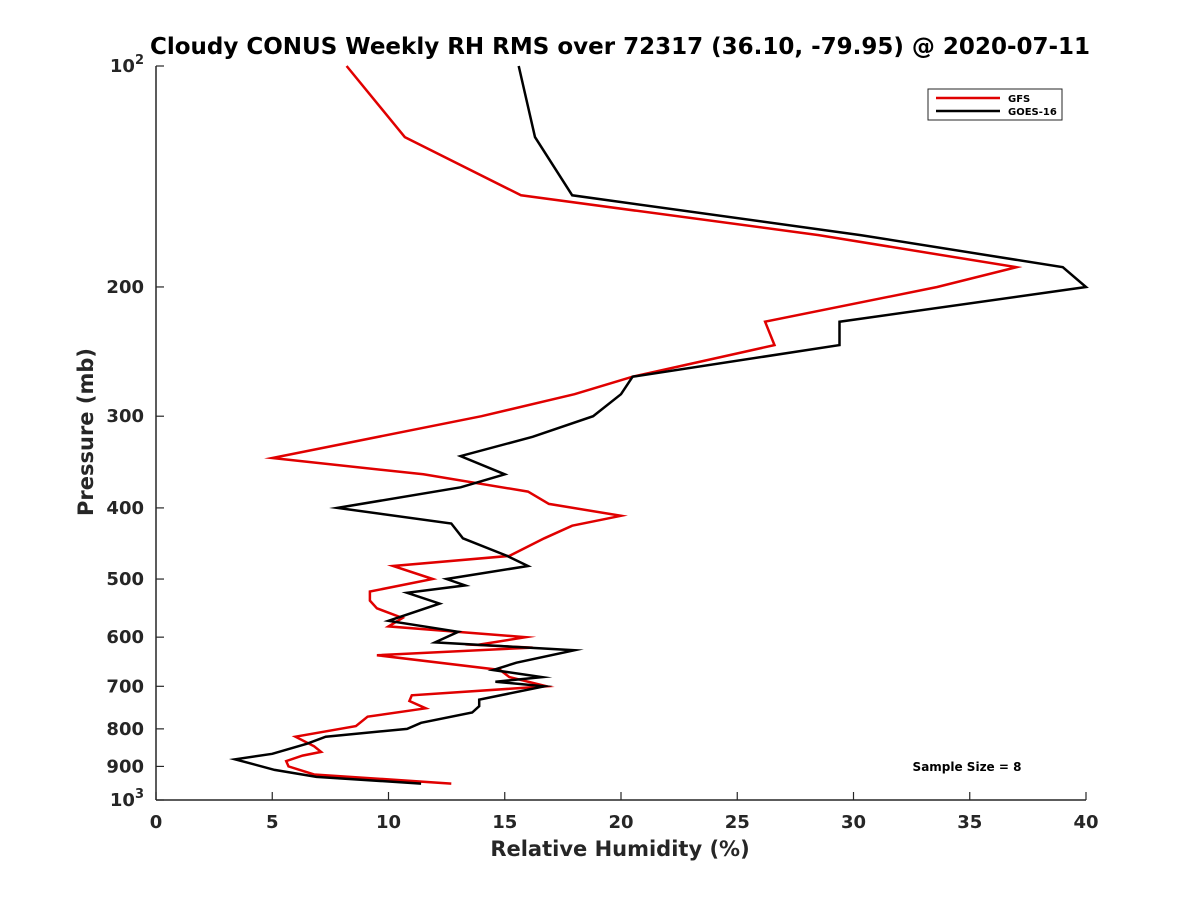  I want to click on x-tick-label: 35, so click(969, 822).